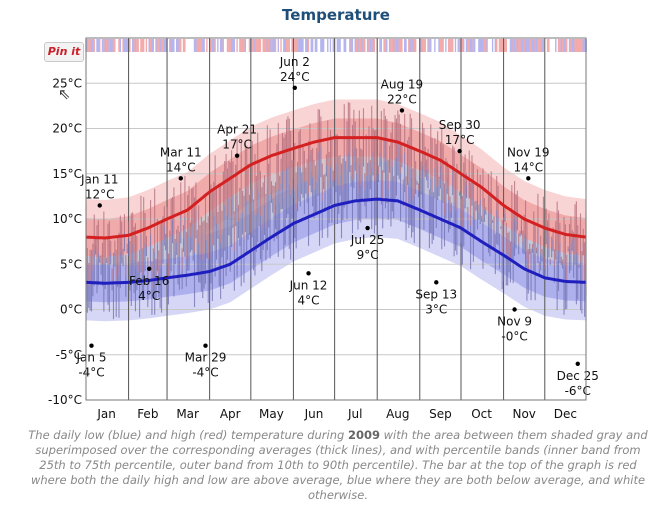 Image resolution: width=672 pixels, height=517 pixels. Describe the element at coordinates (528, 152) in the screenshot. I see `annotation-date: Nov 19` at that location.